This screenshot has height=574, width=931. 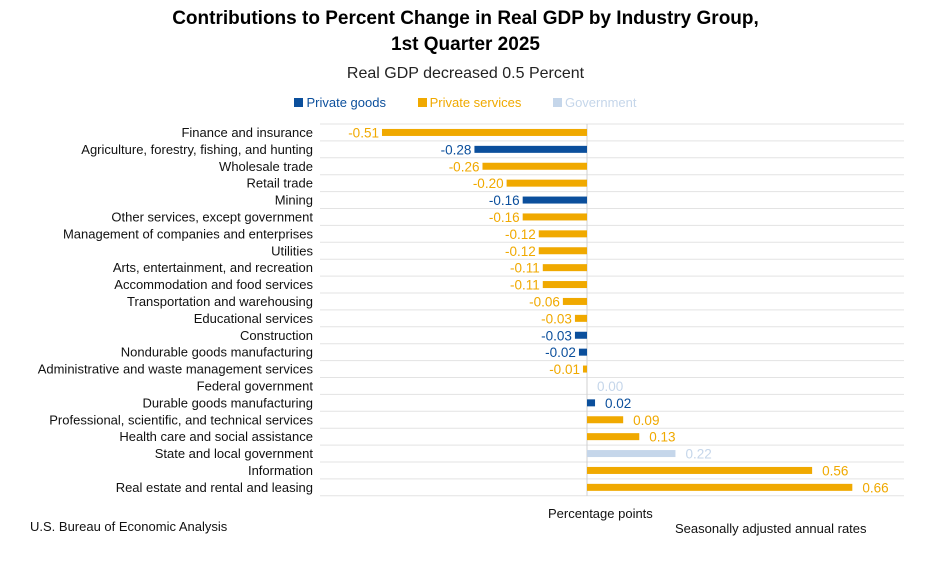 I want to click on data-label: -0.51, so click(x=363, y=132).